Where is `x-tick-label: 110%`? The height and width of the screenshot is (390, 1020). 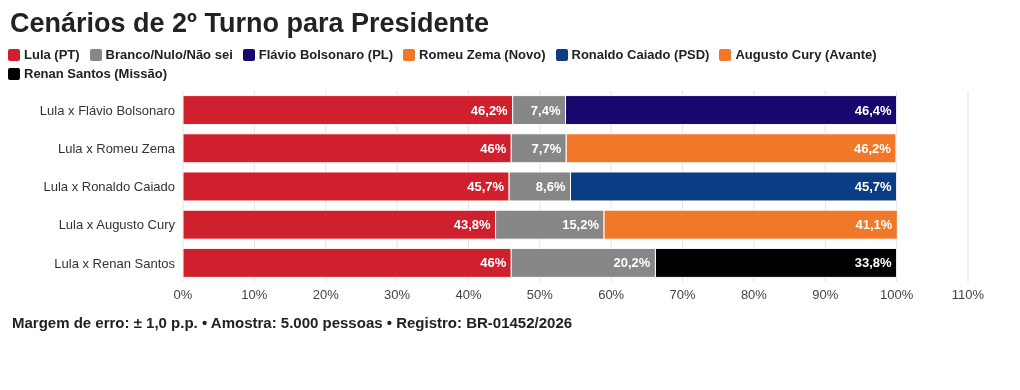
x-tick-label: 110% is located at coordinates (968, 295).